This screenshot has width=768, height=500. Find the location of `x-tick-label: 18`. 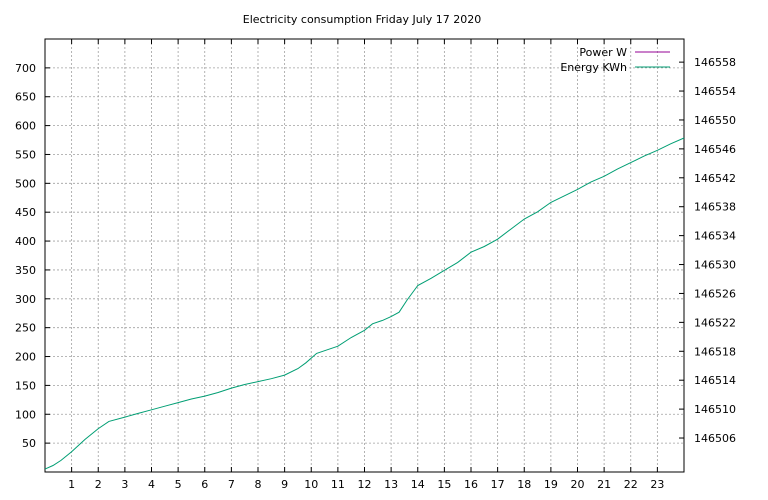

x-tick-label: 18 is located at coordinates (524, 484).